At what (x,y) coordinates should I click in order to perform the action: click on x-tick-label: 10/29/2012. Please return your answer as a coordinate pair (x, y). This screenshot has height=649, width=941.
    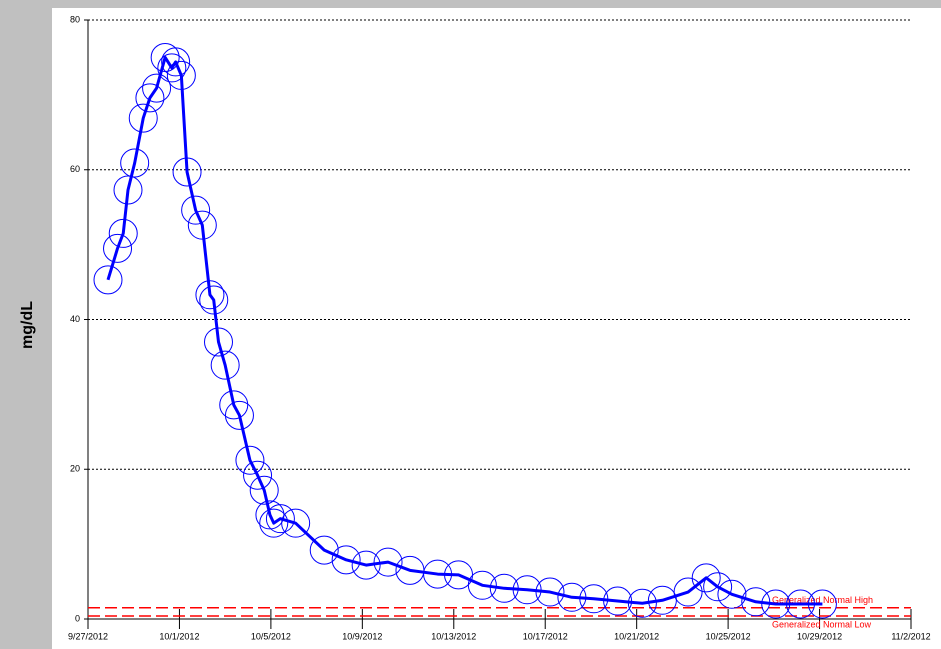
    Looking at the image, I should click on (819, 636).